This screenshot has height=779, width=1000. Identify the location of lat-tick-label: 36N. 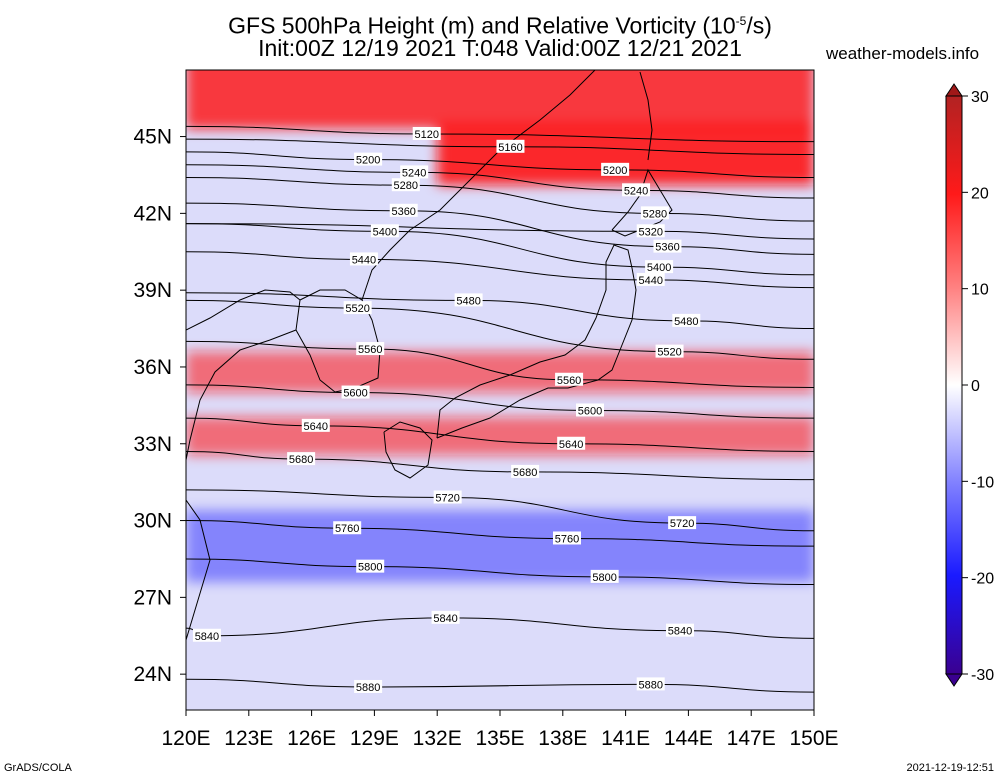
(152, 367).